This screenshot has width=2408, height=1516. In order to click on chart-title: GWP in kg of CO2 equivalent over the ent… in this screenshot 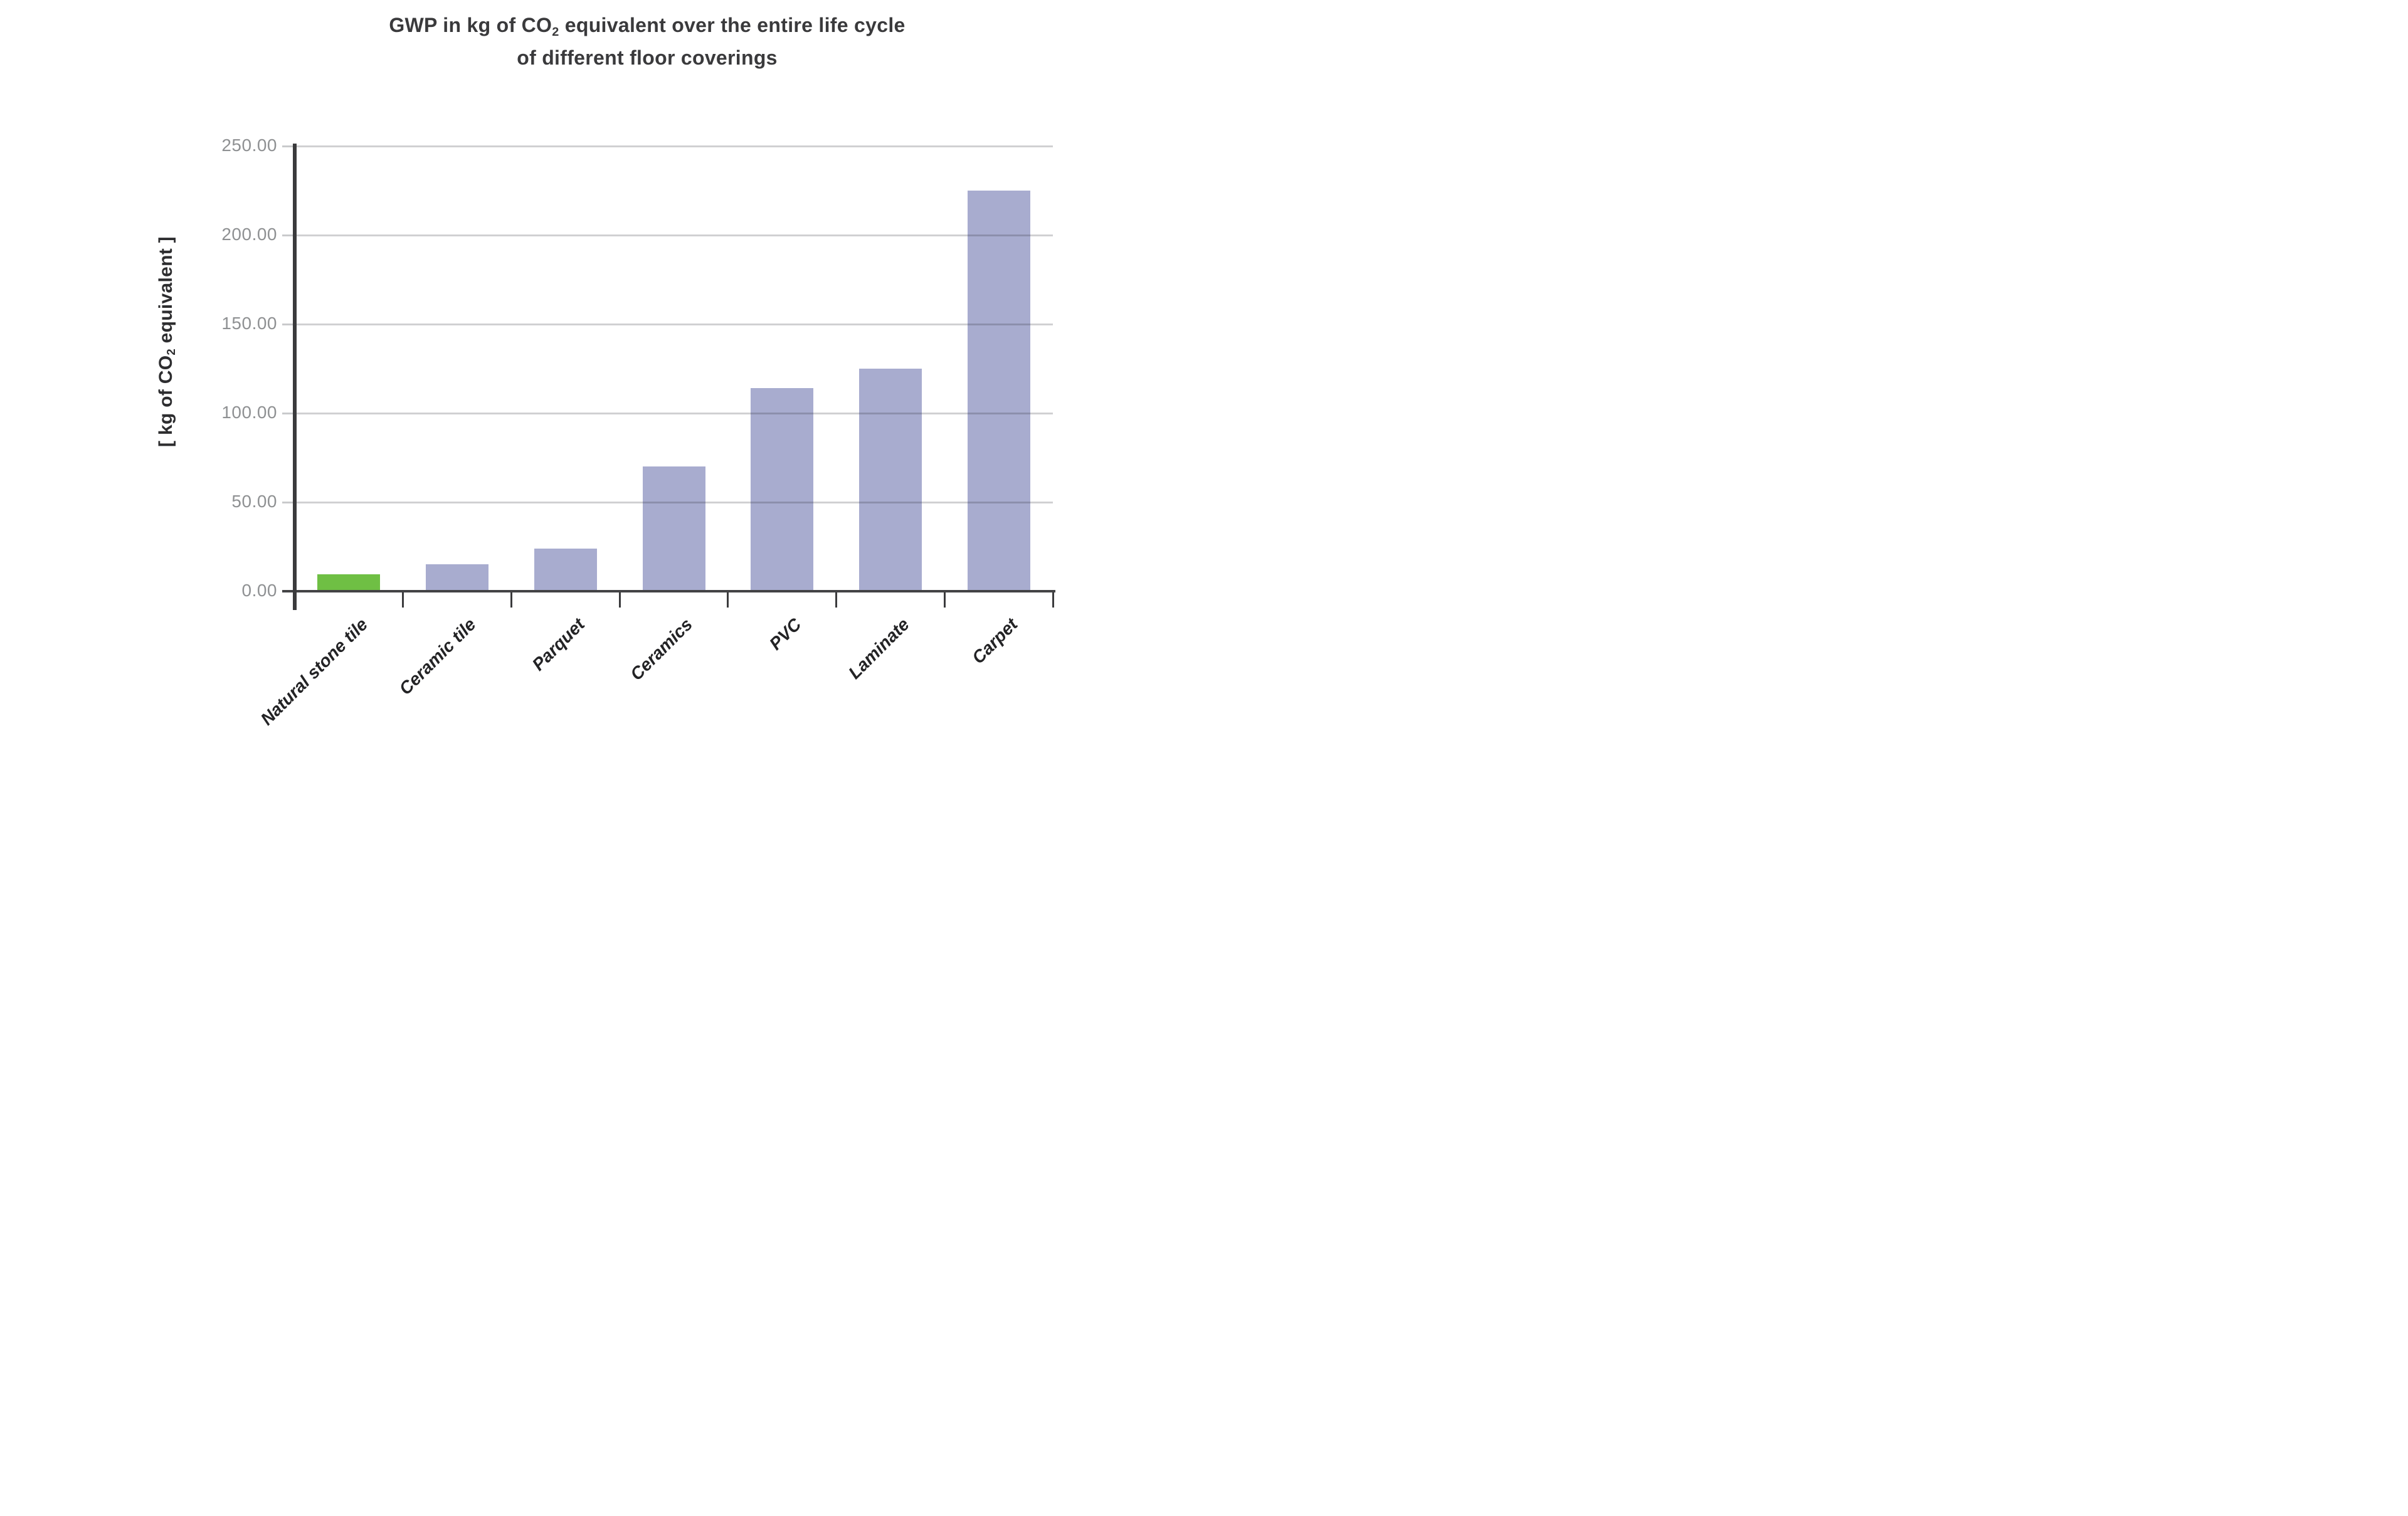, I will do `click(647, 42)`.